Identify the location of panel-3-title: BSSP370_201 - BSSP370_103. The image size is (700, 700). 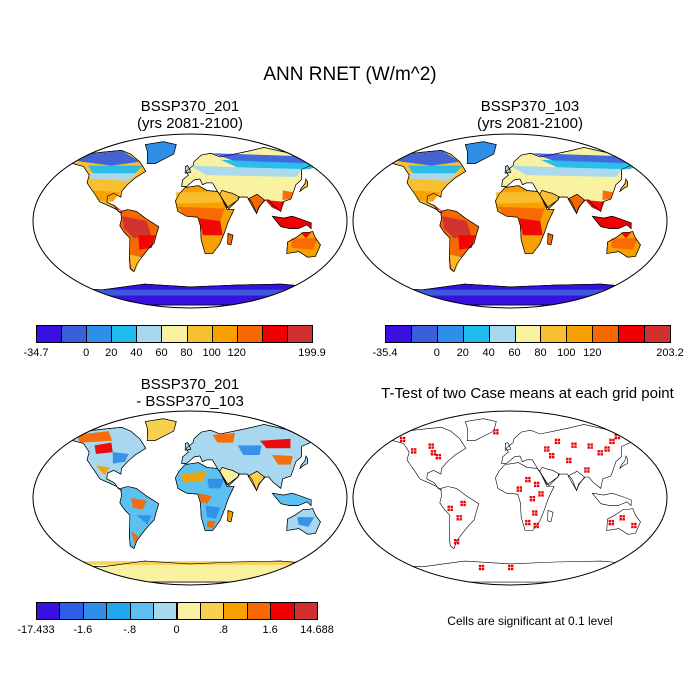
(190, 393).